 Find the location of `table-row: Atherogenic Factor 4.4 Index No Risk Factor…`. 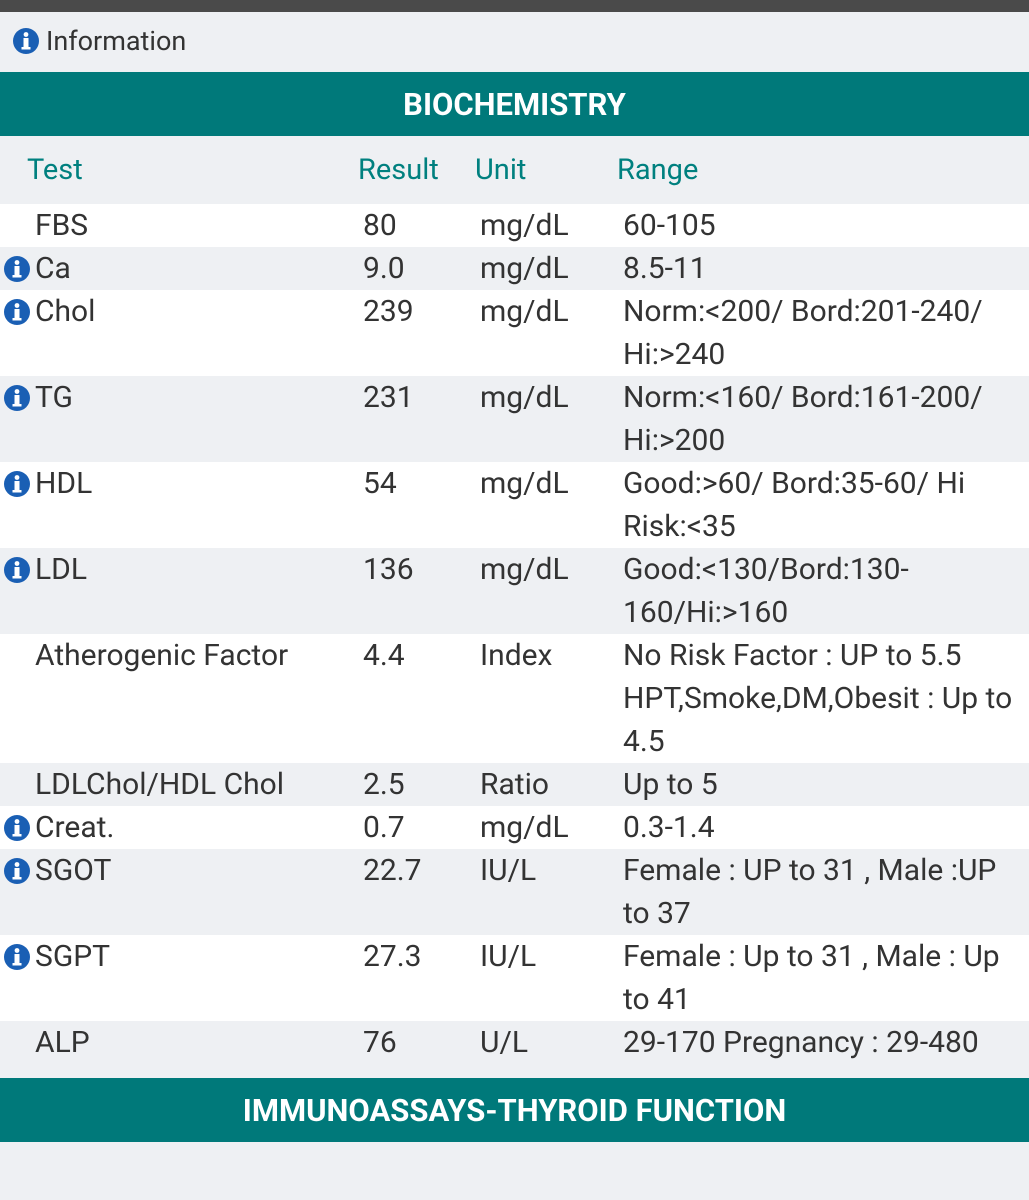

table-row: Atherogenic Factor 4.4 Index No Risk Factor… is located at coordinates (514, 698).